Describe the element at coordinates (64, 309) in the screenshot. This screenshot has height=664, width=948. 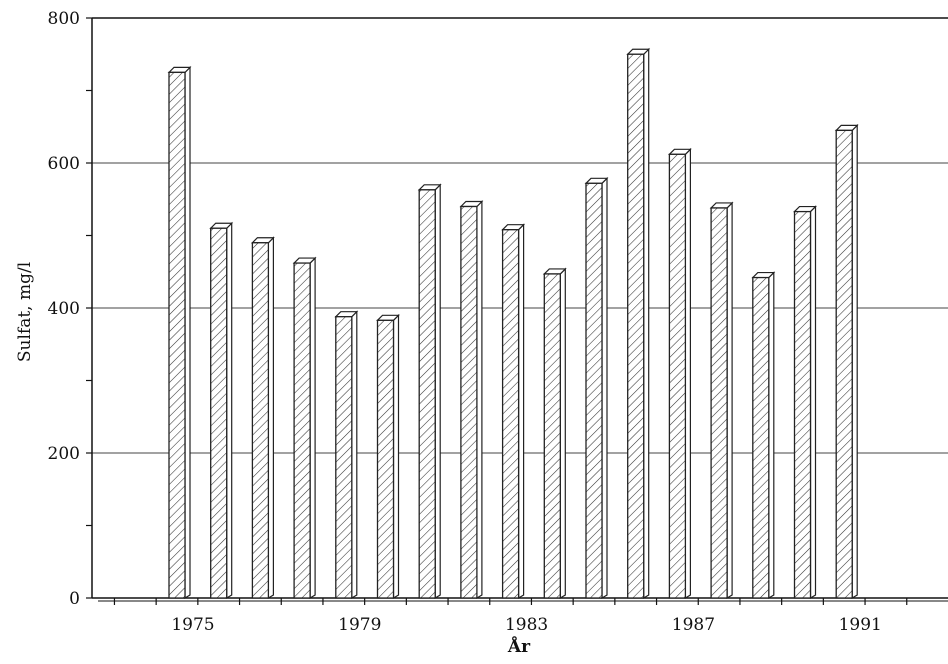
I see `y-tick-label: 400` at that location.